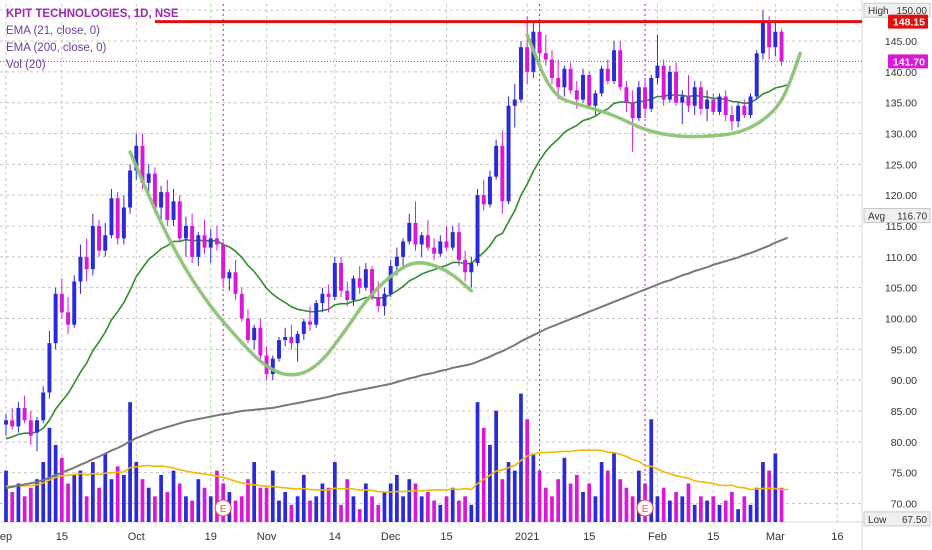 The height and width of the screenshot is (550, 932). What do you see at coordinates (267, 537) in the screenshot?
I see `time-tick-label: Nov` at bounding box center [267, 537].